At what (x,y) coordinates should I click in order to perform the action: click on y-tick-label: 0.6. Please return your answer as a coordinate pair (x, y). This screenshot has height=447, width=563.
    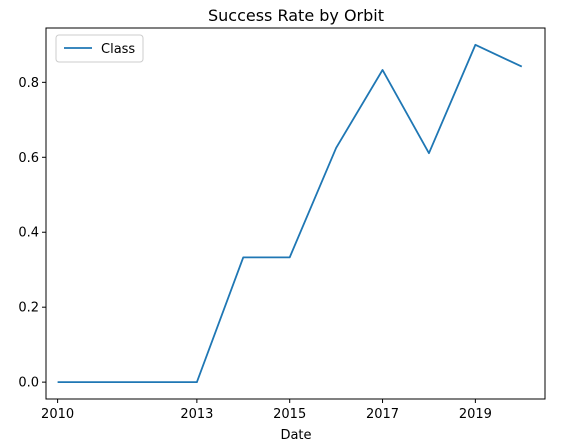
    Looking at the image, I should click on (28, 158).